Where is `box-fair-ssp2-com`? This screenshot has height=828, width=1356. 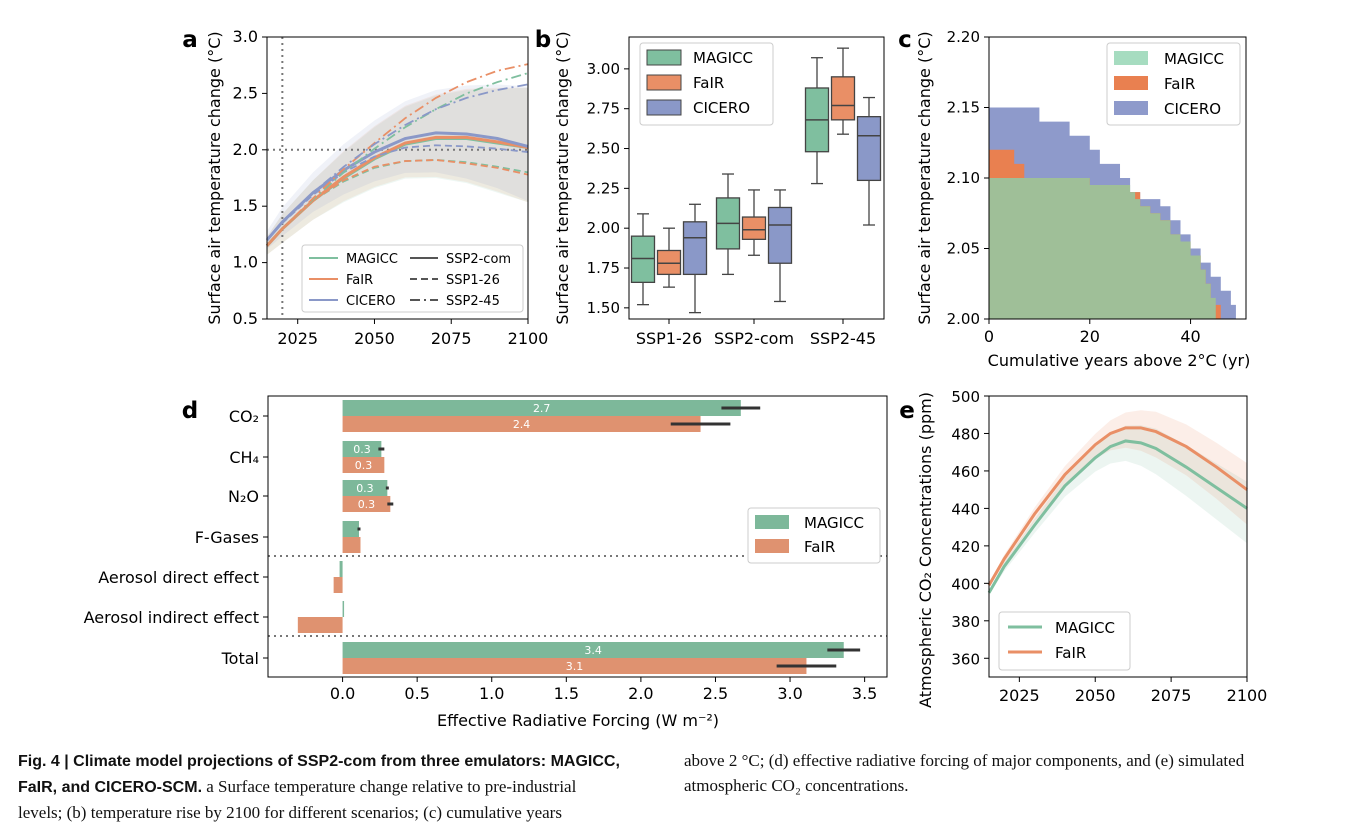 box-fair-ssp2-com is located at coordinates (754, 222).